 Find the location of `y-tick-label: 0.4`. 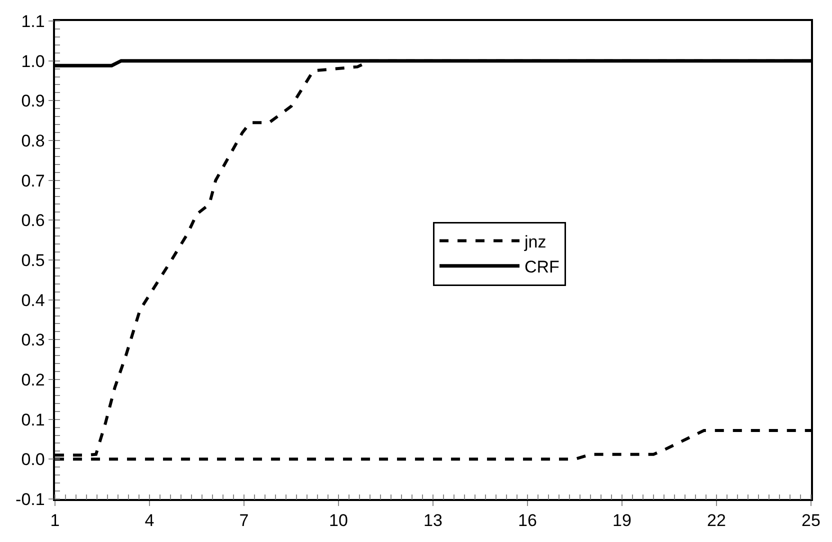

y-tick-label: 0.4 is located at coordinates (33, 300).